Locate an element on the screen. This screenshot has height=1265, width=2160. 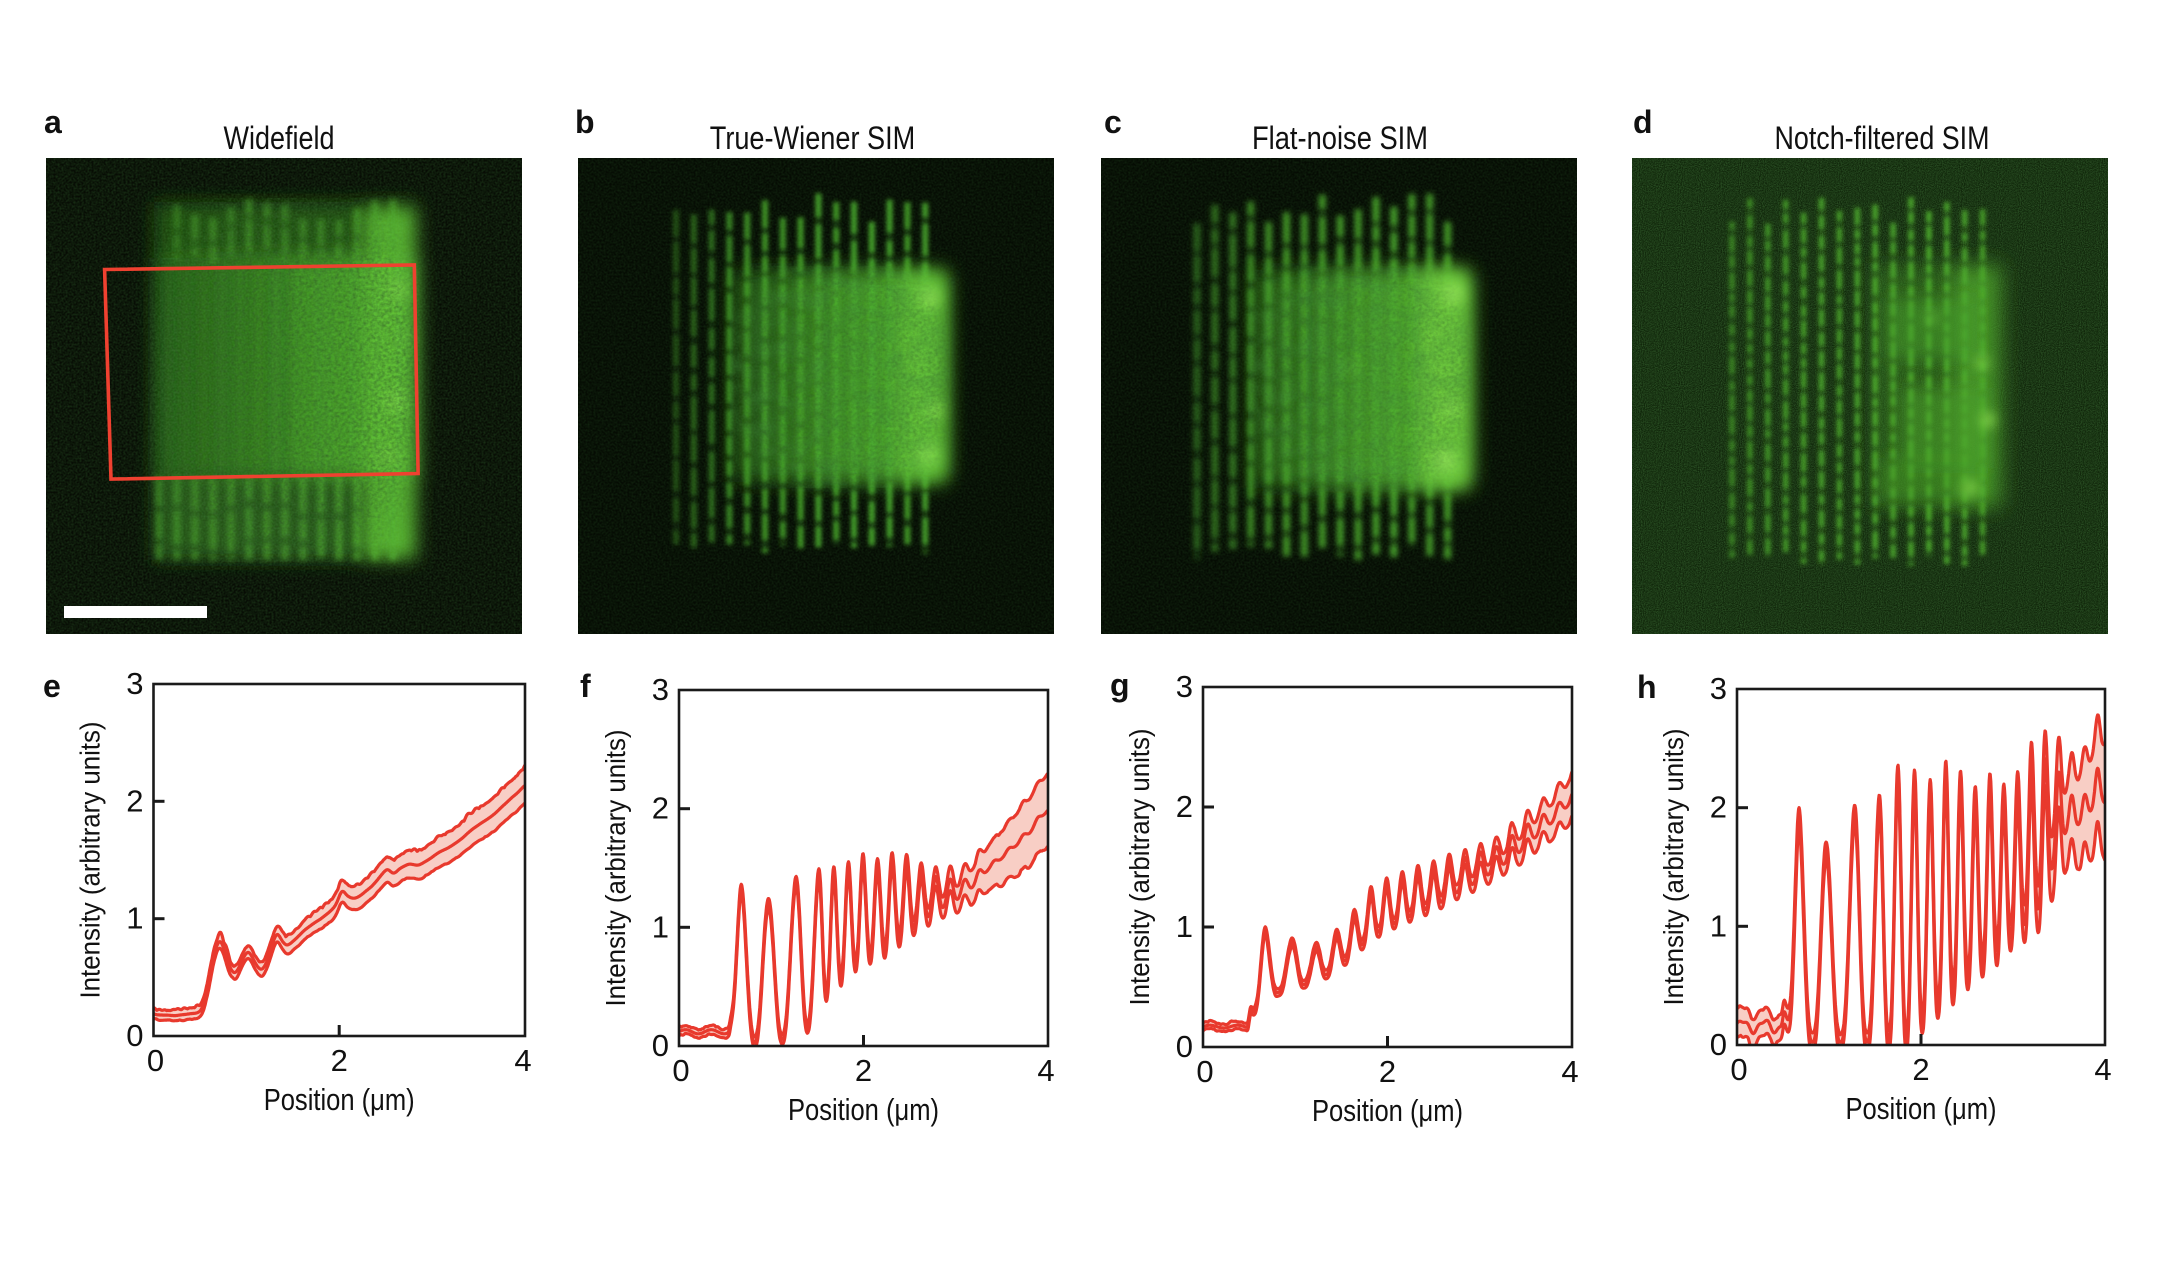
svg-text: b is located at coordinates (585, 122).